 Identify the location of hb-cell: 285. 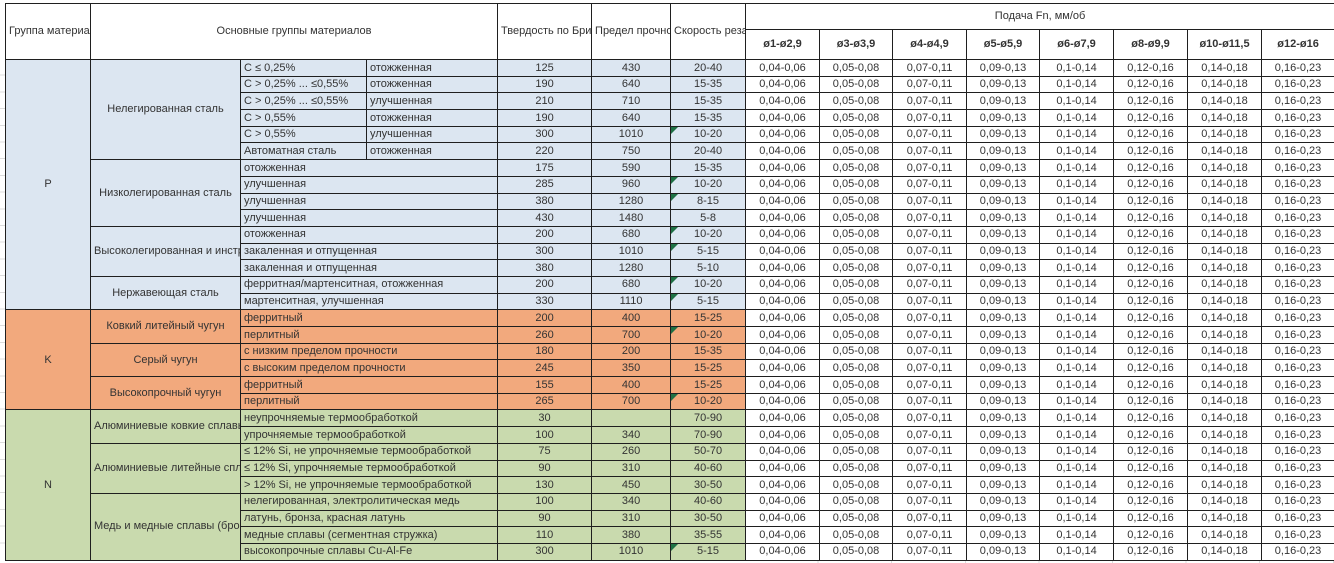
(545, 184).